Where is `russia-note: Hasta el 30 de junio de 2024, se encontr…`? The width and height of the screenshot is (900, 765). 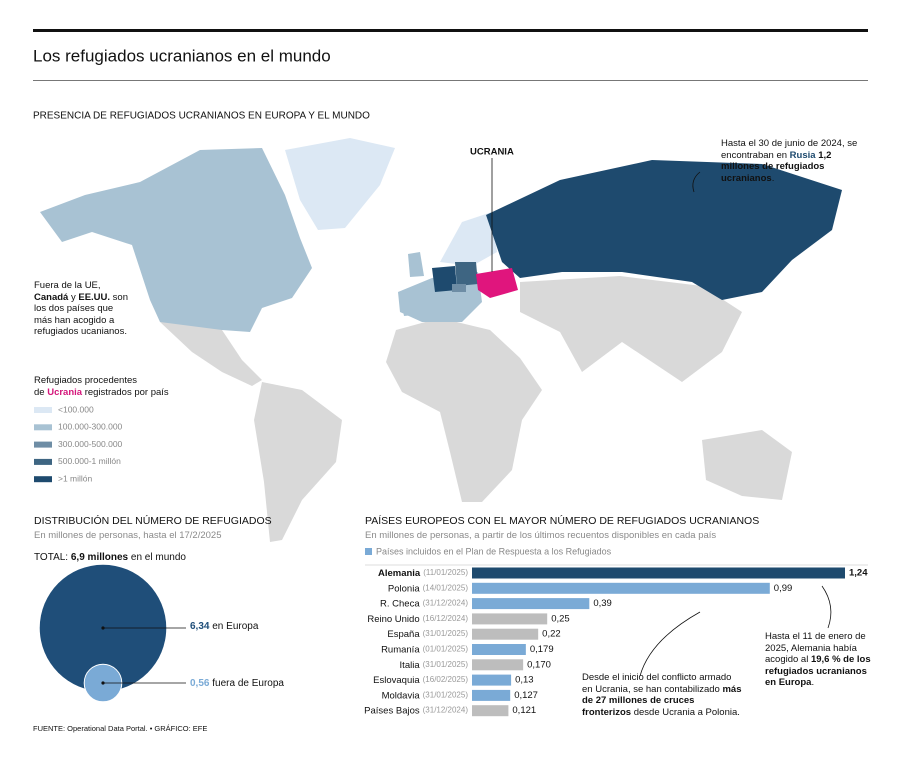 russia-note: Hasta el 30 de junio de 2024, se encontr… is located at coordinates (796, 161).